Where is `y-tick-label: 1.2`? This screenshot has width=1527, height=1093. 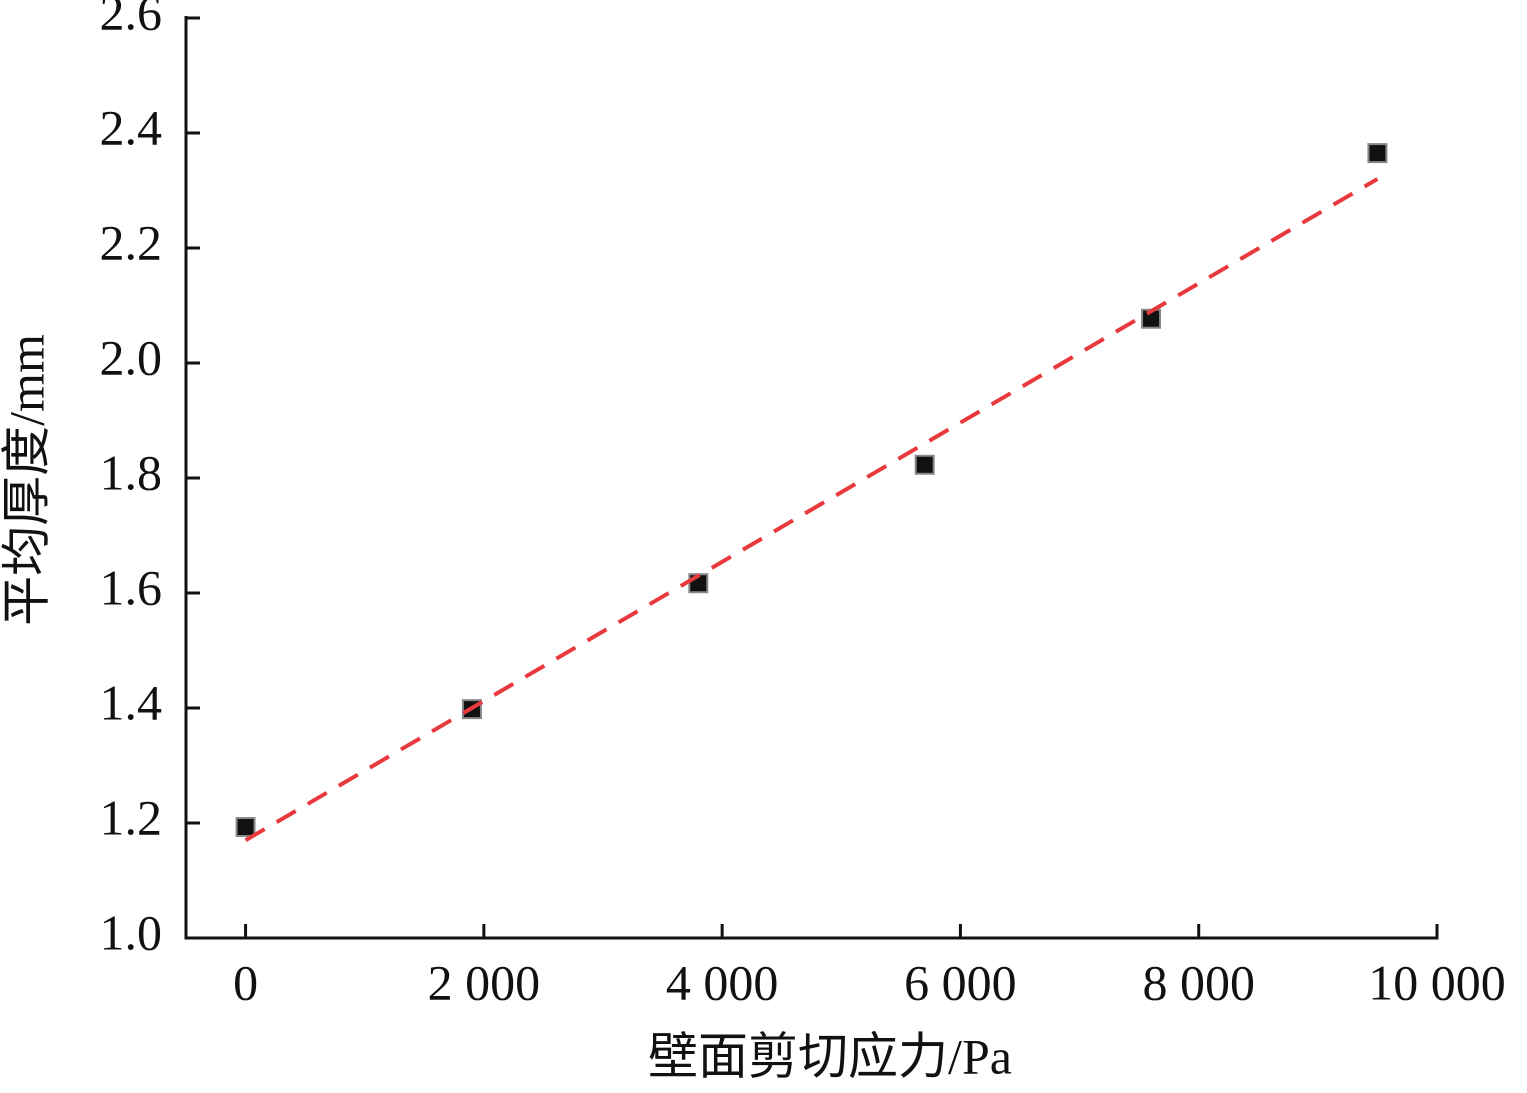 y-tick-label: 1.2 is located at coordinates (131, 817).